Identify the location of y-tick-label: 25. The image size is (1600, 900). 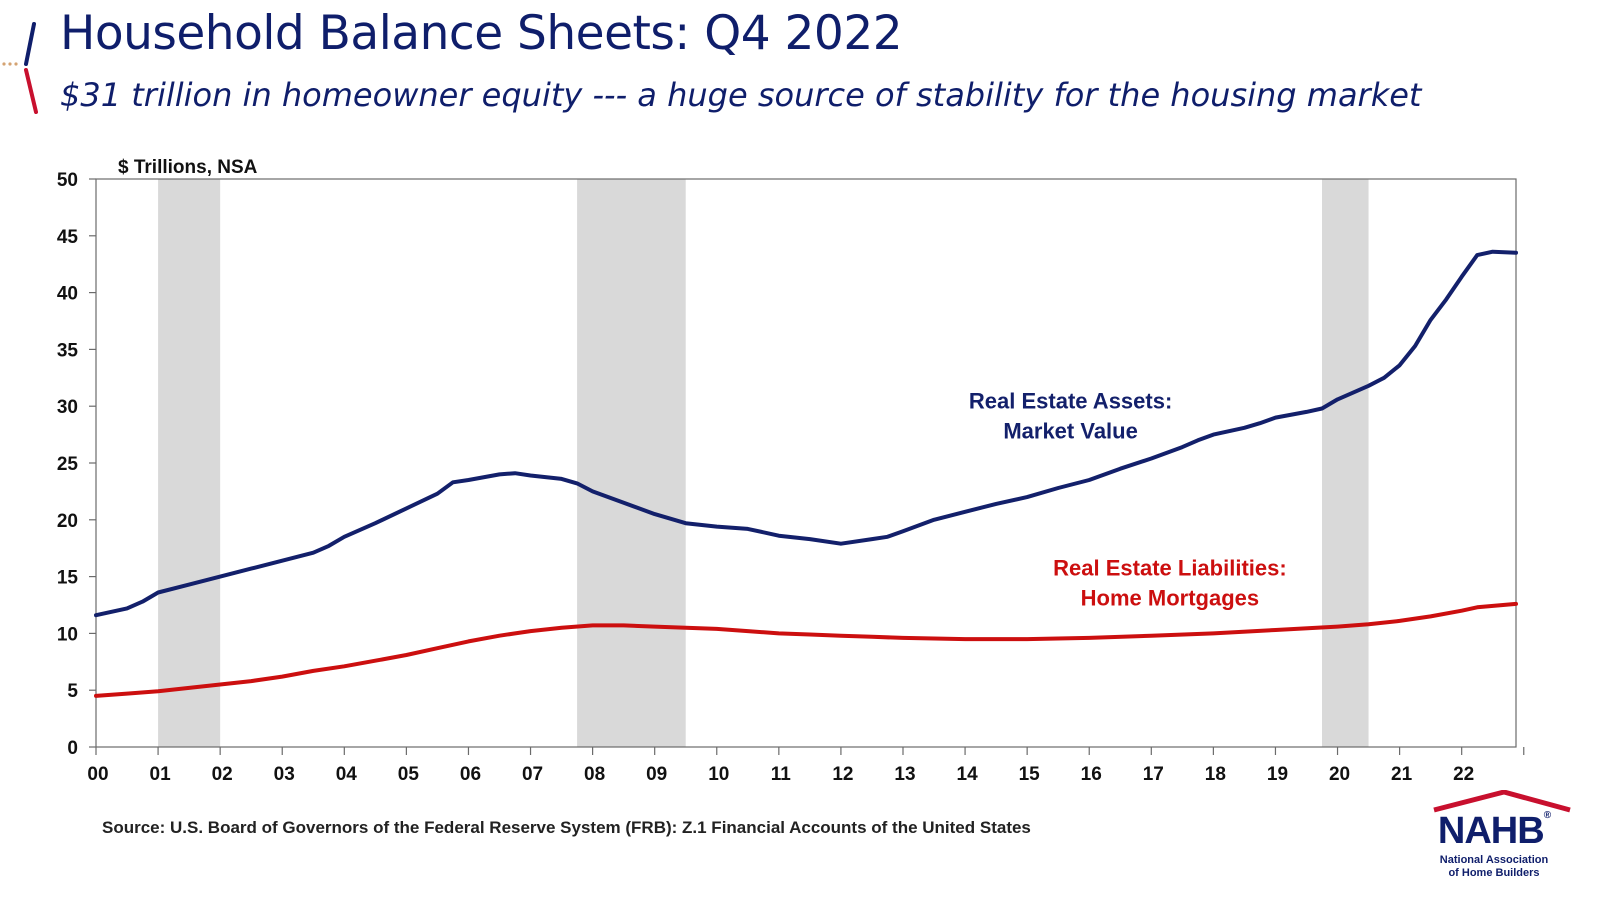
(68, 464).